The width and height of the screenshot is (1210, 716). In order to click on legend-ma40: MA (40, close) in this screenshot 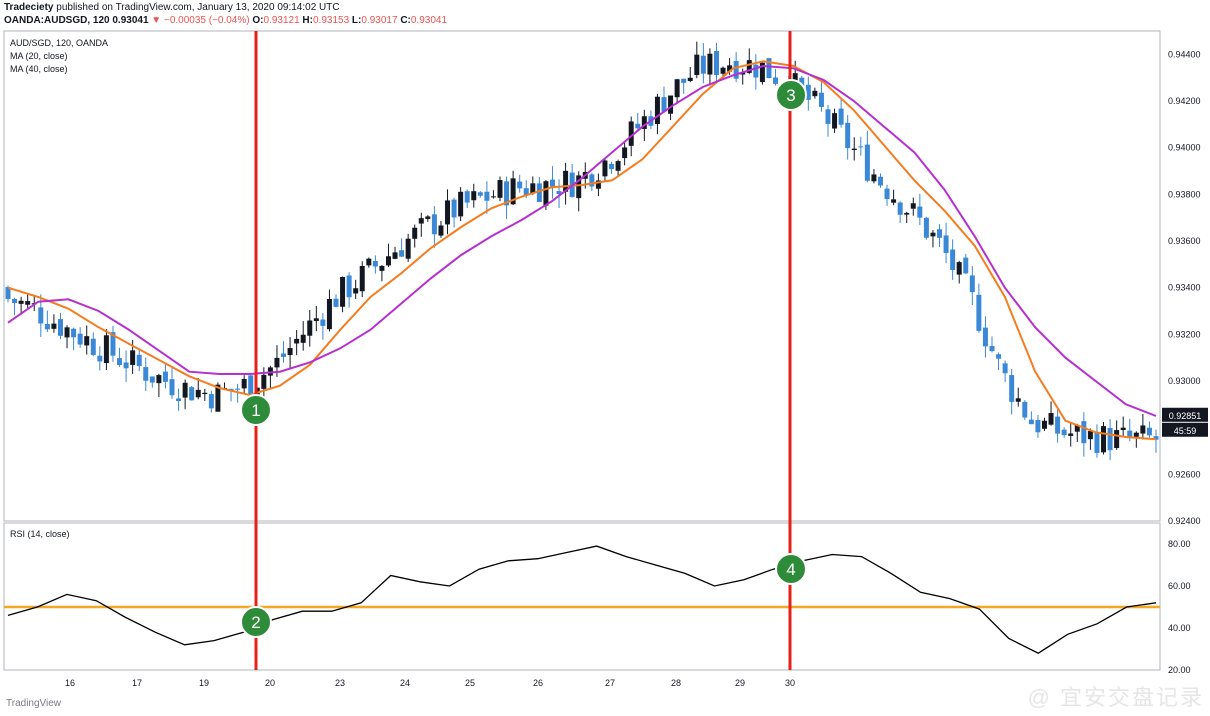, I will do `click(39, 69)`.